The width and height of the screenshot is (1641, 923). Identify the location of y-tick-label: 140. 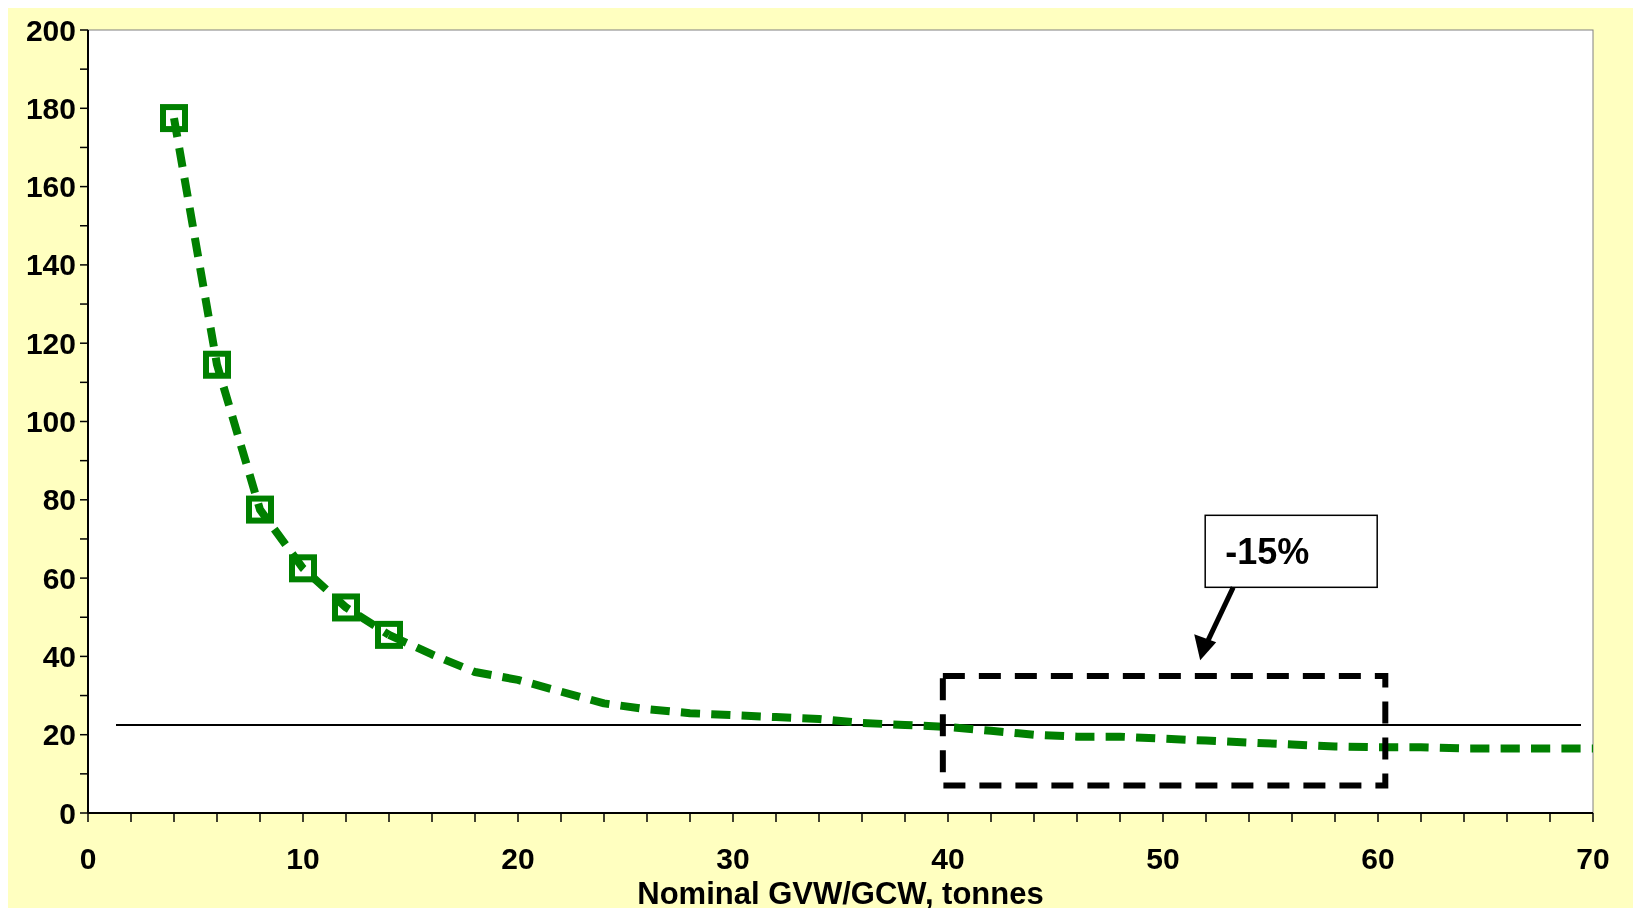
(50, 265).